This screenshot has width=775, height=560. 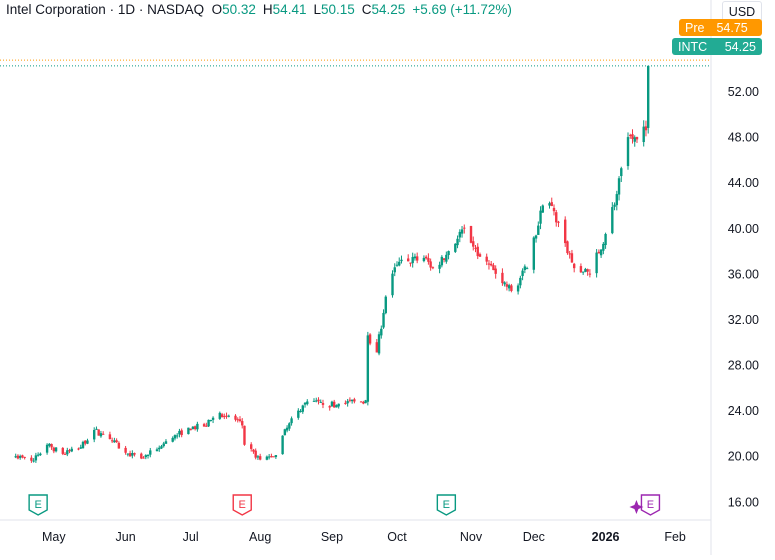 What do you see at coordinates (695, 27) in the screenshot?
I see `pre-market-label: Pre` at bounding box center [695, 27].